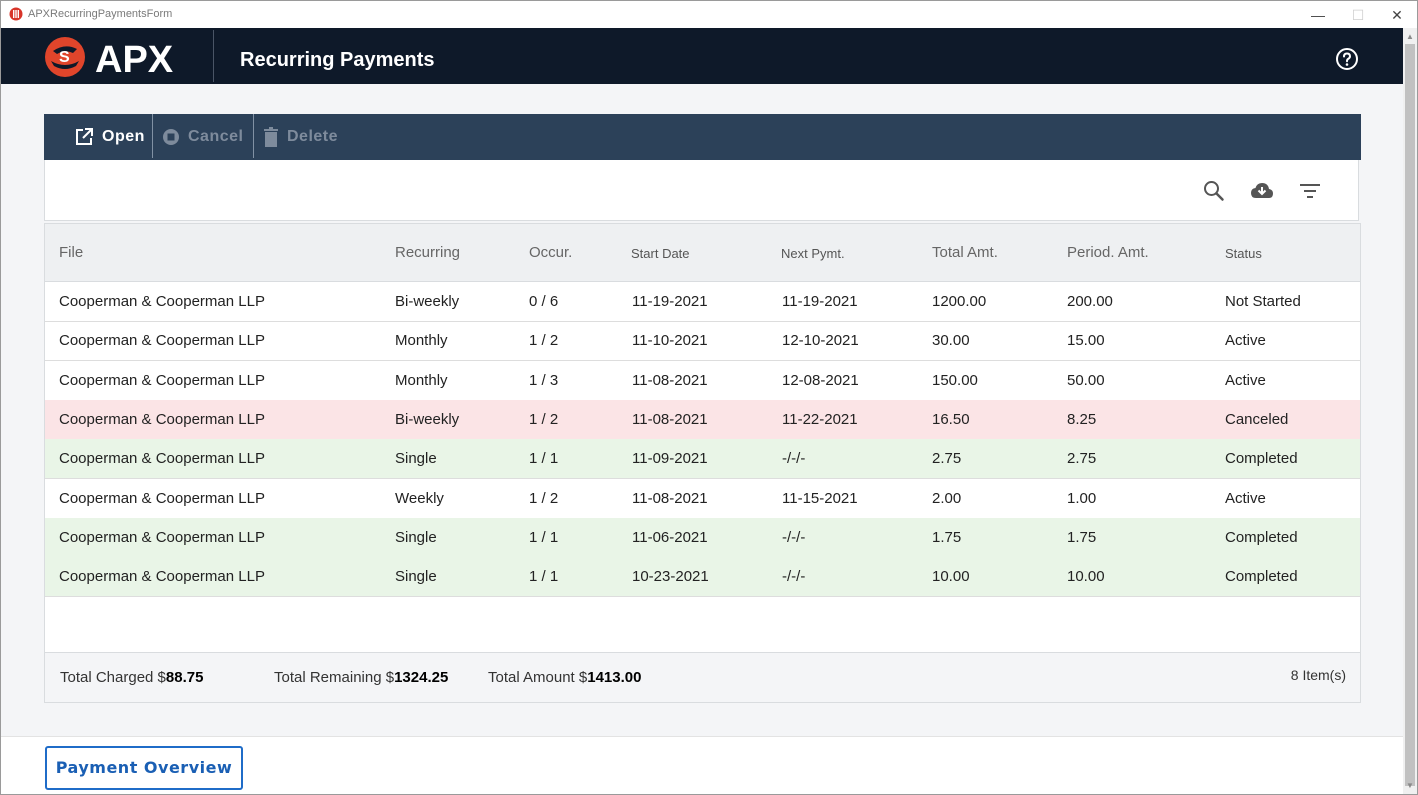 Image resolution: width=1418 pixels, height=795 pixels. What do you see at coordinates (660, 253) in the screenshot?
I see `column-header-start-date: Start Date` at bounding box center [660, 253].